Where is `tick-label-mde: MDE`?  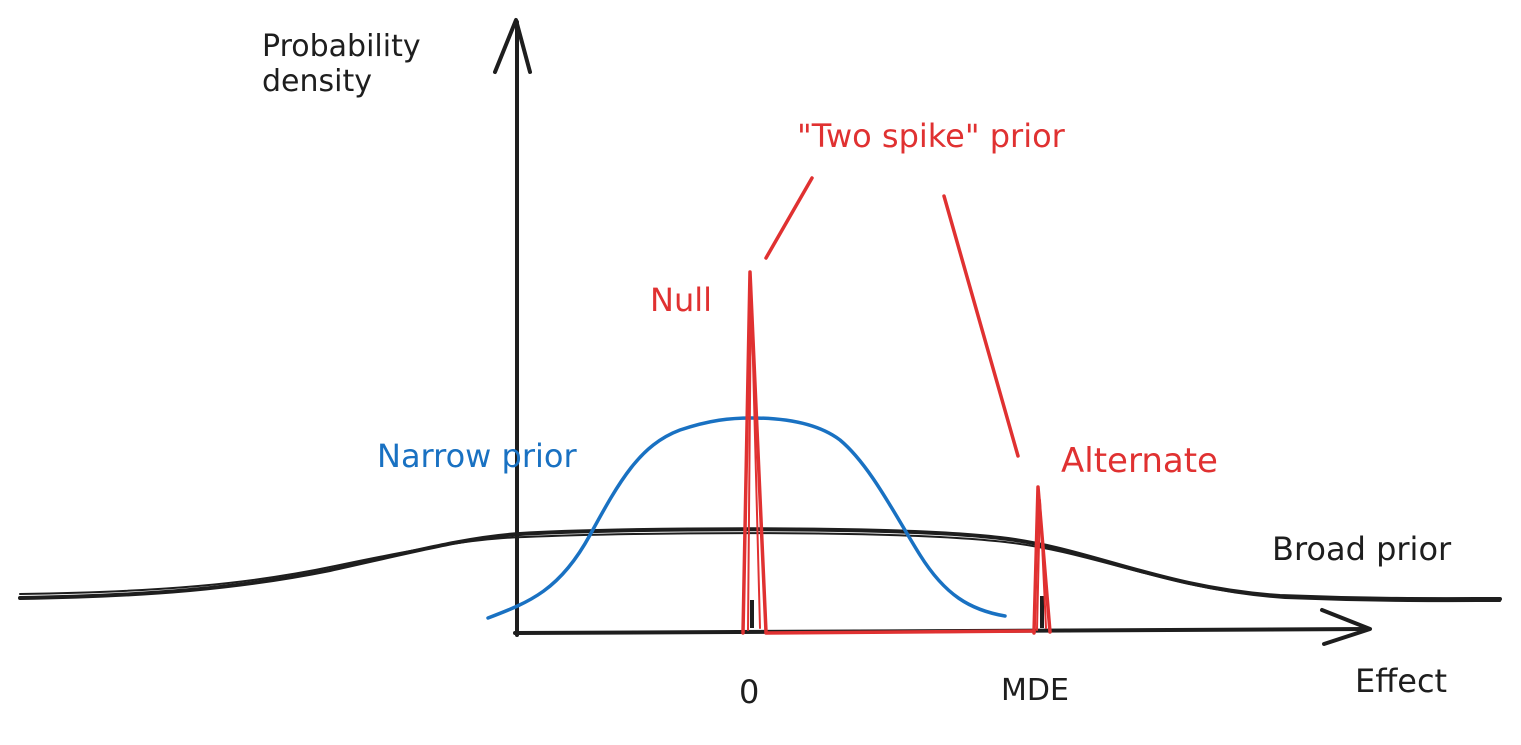 tick-label-mde: MDE is located at coordinates (1035, 690).